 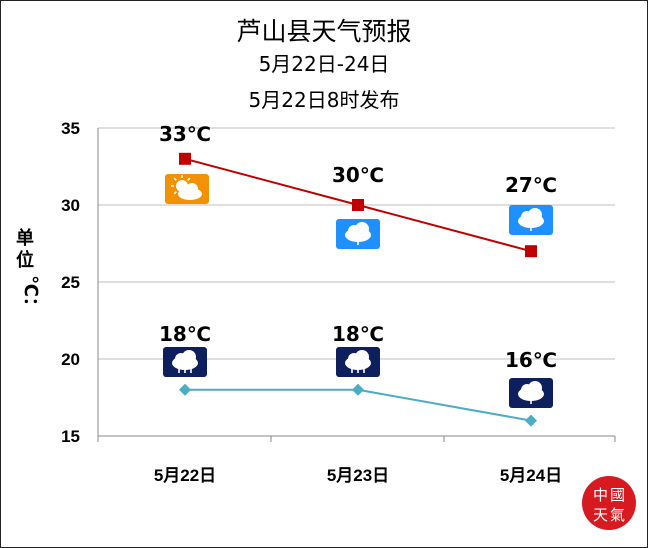 I want to click on x-tick-label: 5月22日, so click(x=185, y=475).